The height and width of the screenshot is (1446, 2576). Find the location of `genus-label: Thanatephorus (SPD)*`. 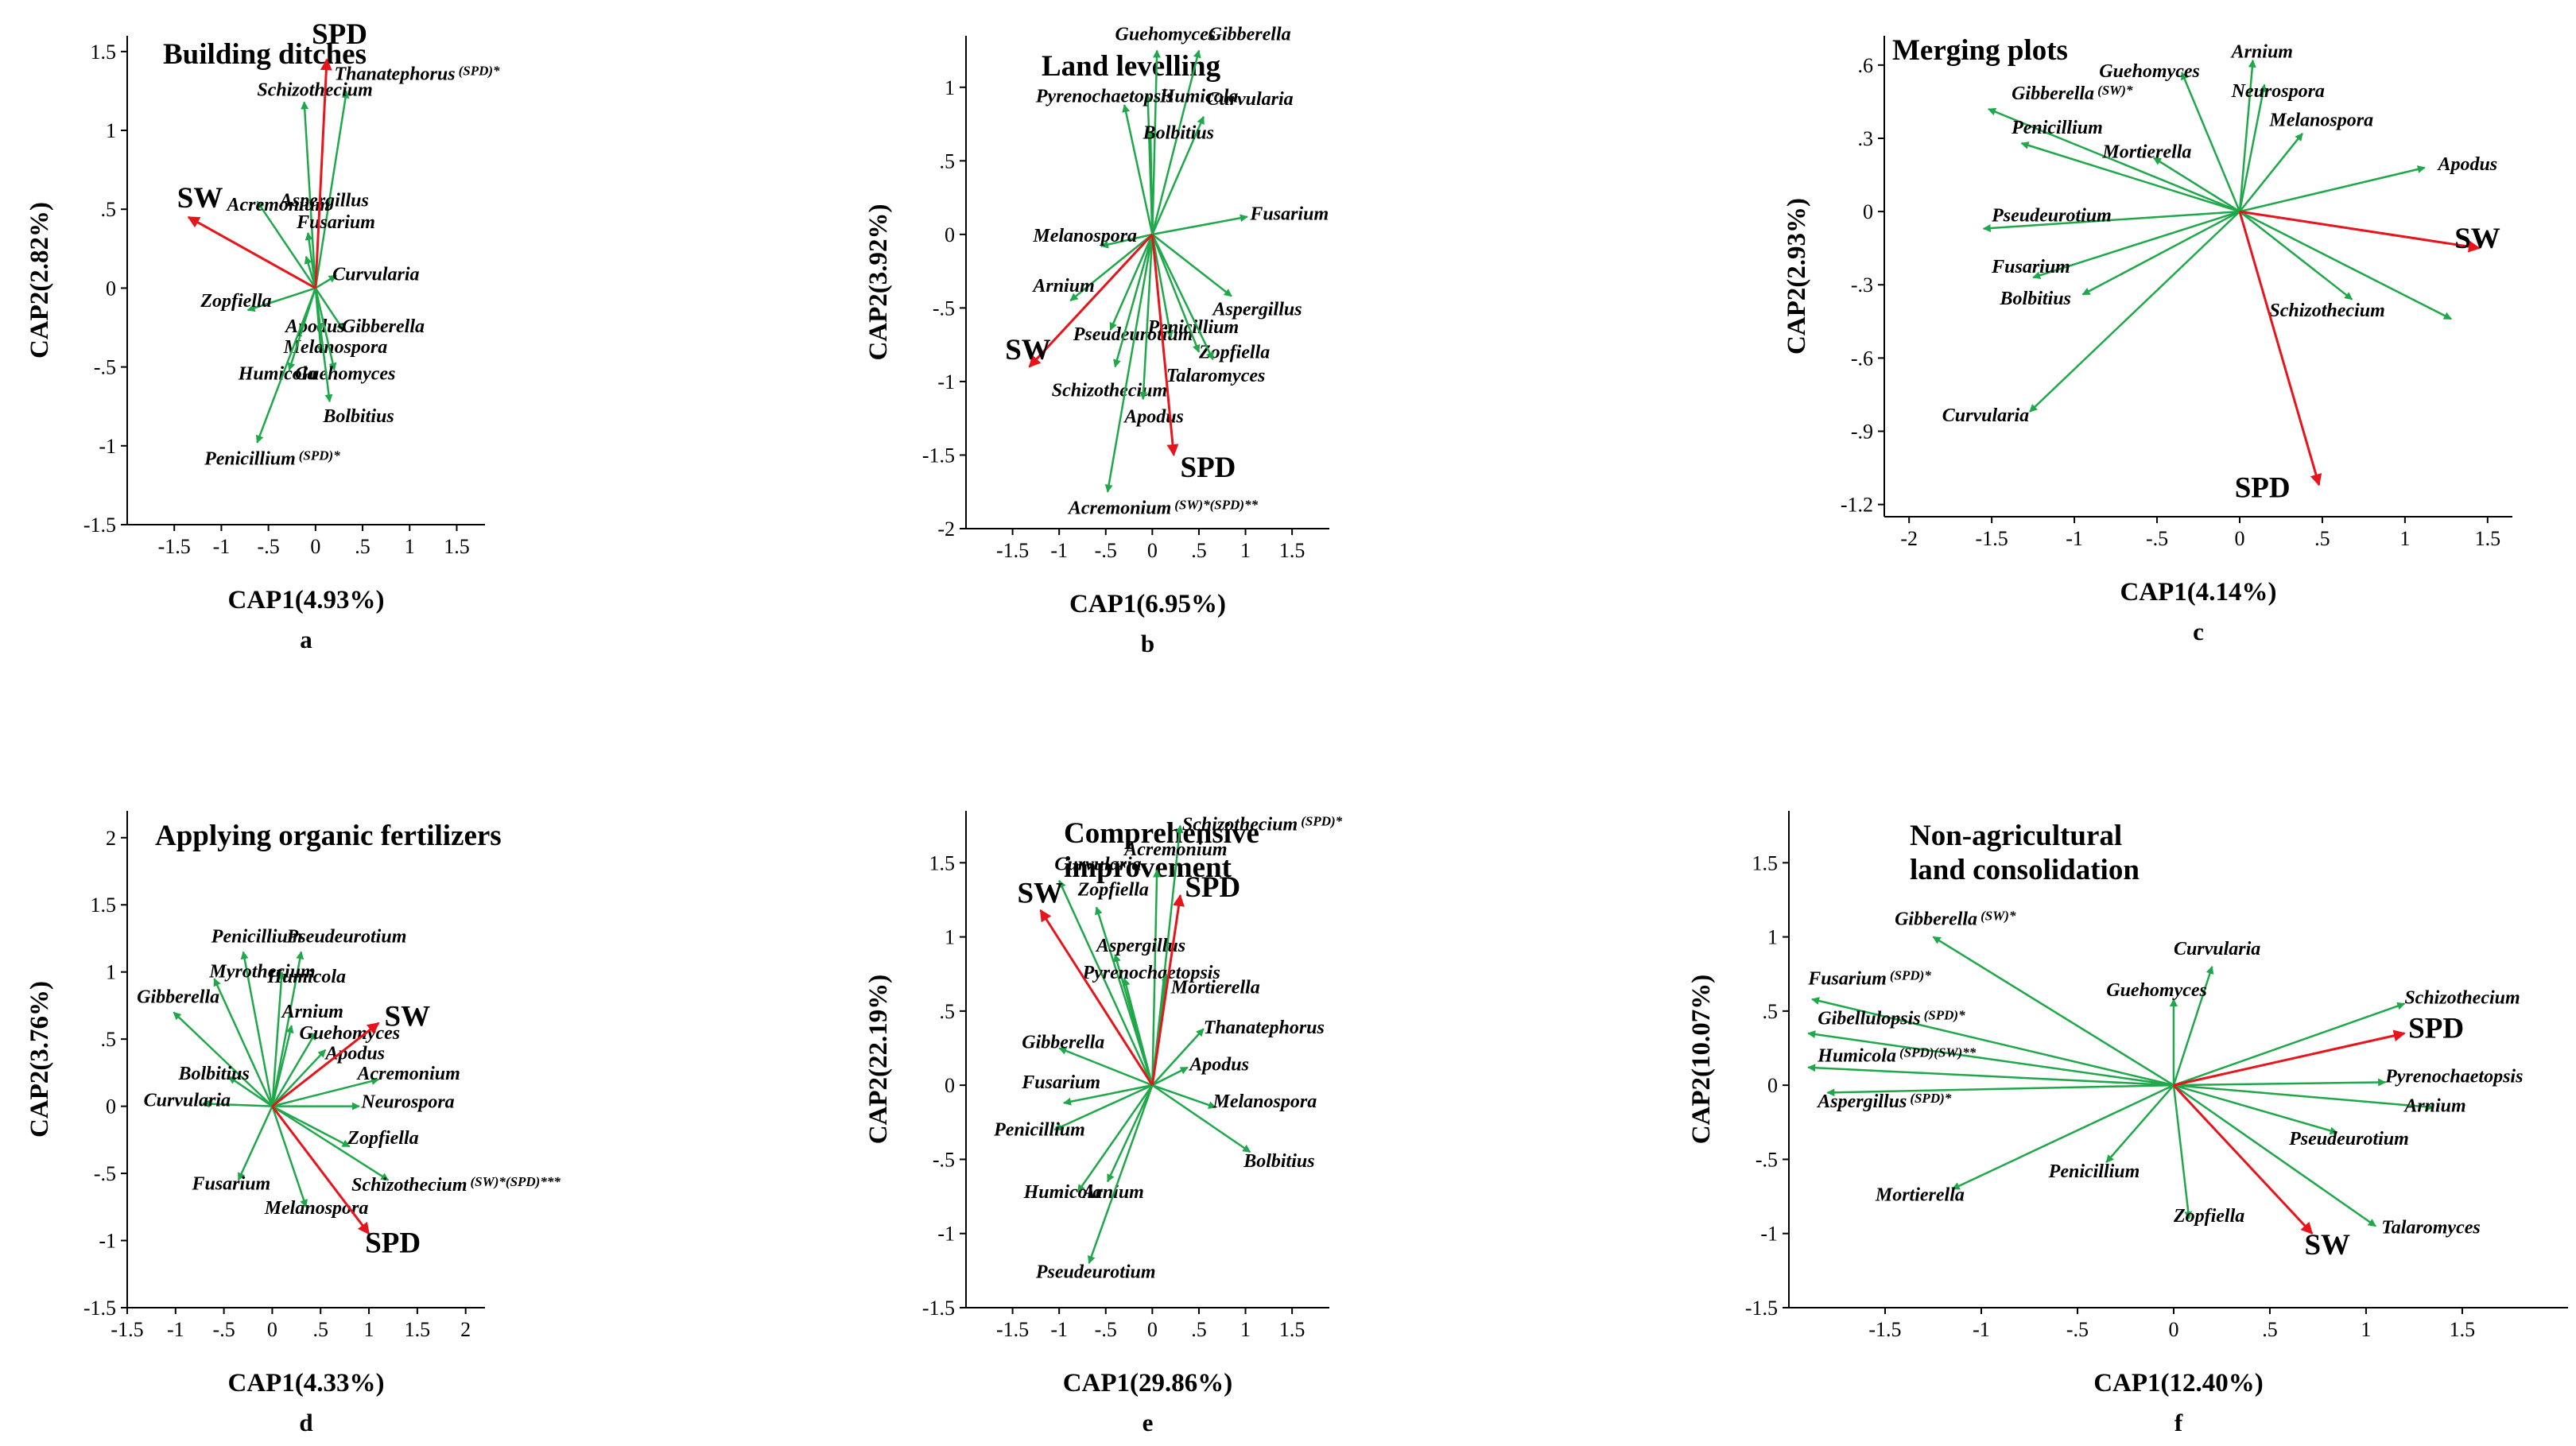

genus-label: Thanatephorus (SPD)* is located at coordinates (418, 74).